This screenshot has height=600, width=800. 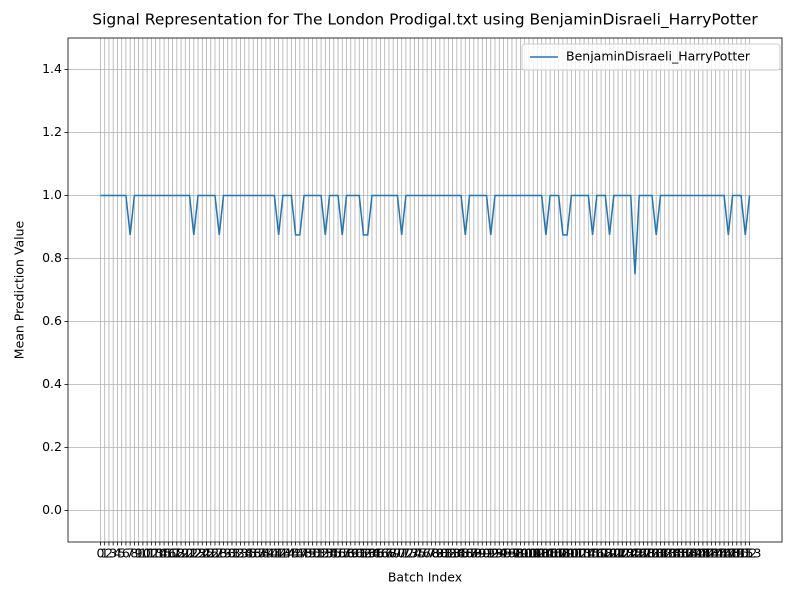 What do you see at coordinates (304, 553) in the screenshot?
I see `x-tick-label: 48` at bounding box center [304, 553].